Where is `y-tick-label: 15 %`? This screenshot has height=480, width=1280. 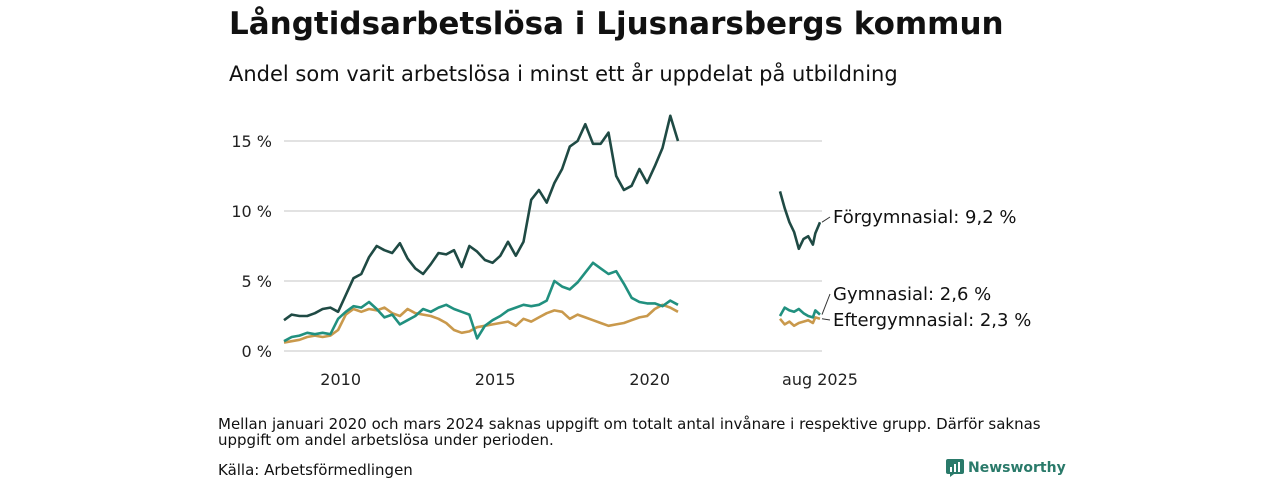 y-tick-label: 15 % is located at coordinates (251, 141).